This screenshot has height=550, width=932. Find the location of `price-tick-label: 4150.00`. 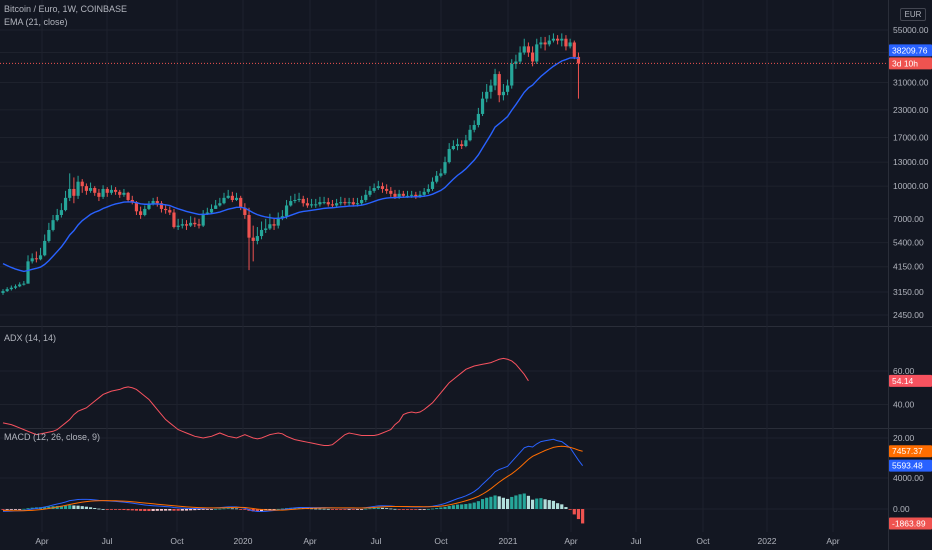

price-tick-label: 4150.00 is located at coordinates (908, 267).